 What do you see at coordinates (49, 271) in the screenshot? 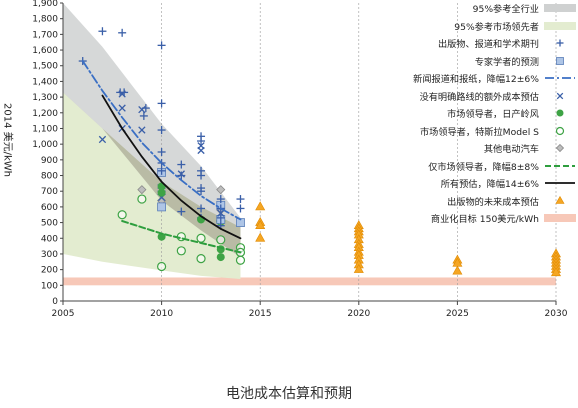
I see `y-tick-label: 200` at bounding box center [49, 271].